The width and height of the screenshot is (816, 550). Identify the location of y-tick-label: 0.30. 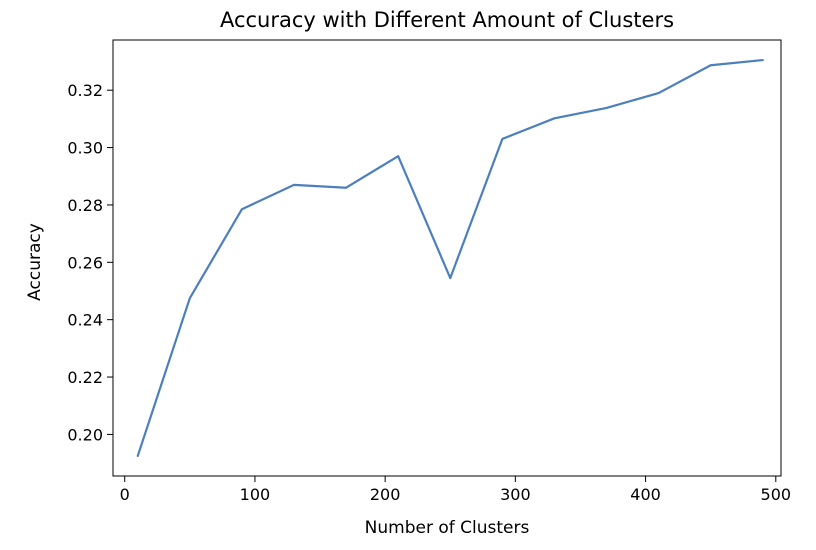
(85, 148).